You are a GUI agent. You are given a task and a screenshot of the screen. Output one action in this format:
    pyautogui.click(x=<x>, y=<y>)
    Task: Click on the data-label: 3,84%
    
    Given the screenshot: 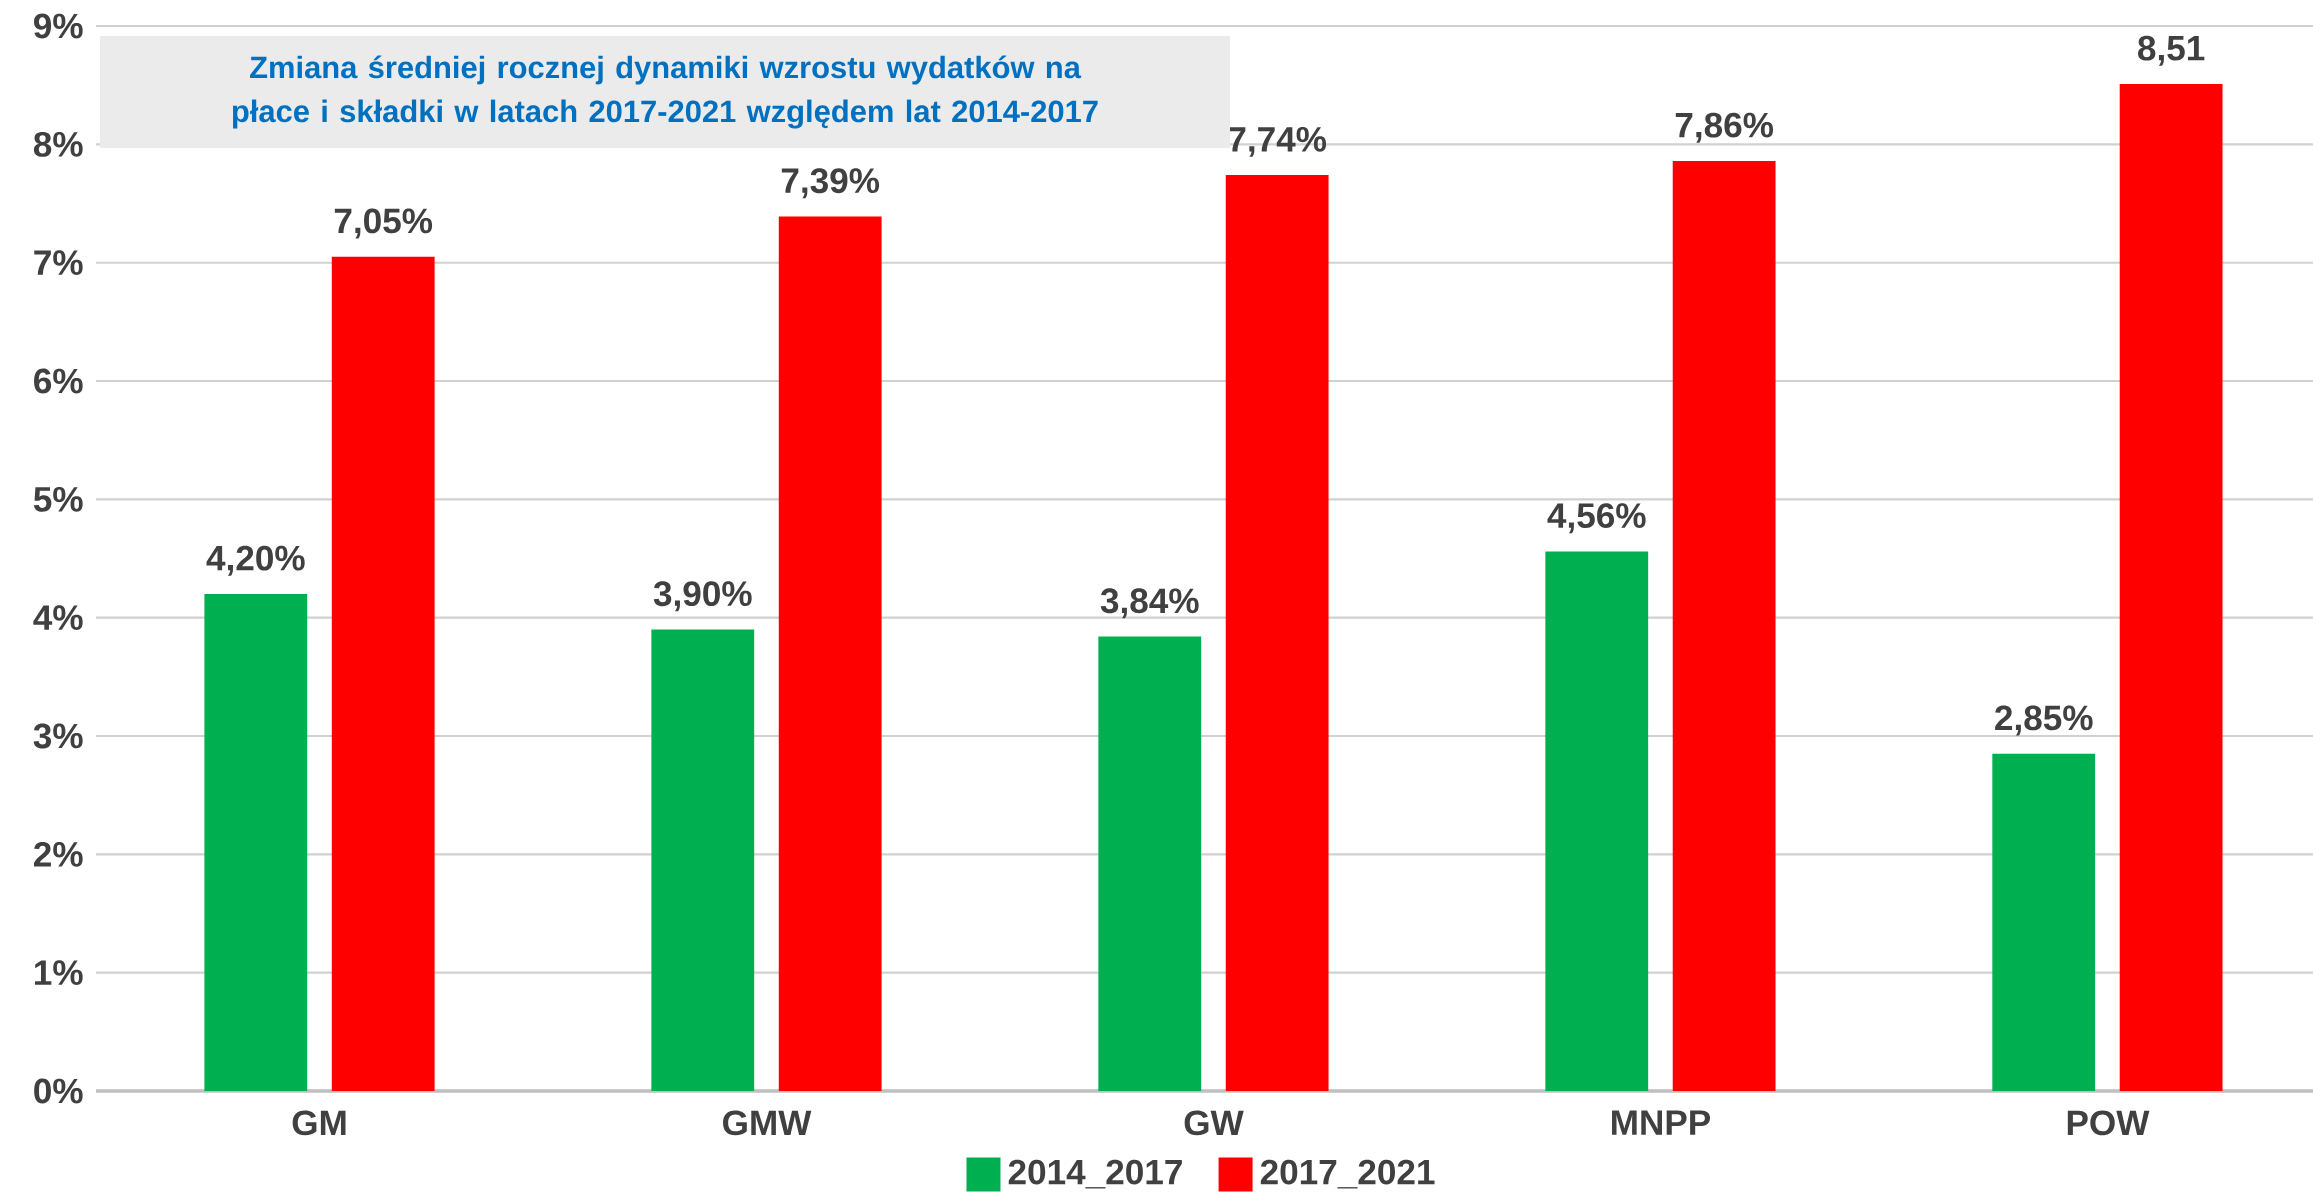 What is the action you would take?
    pyautogui.click(x=1149, y=603)
    